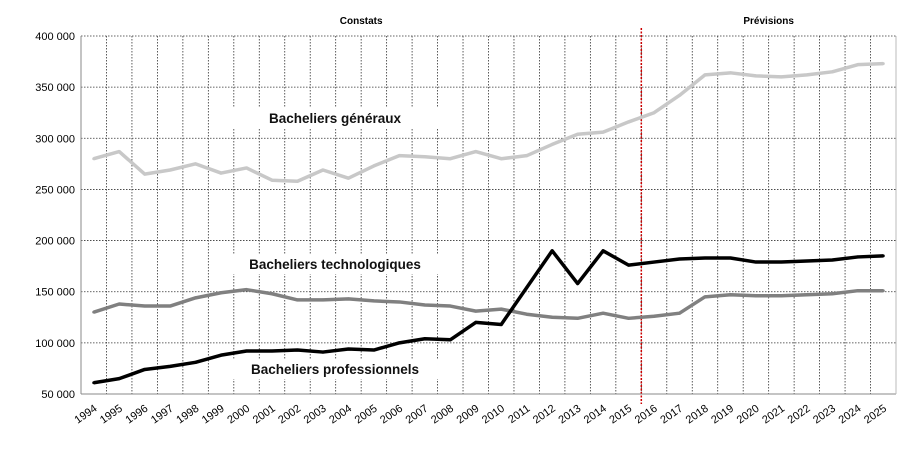 The width and height of the screenshot is (910, 454). Describe the element at coordinates (824, 415) in the screenshot. I see `x-tick-label: 2023` at that location.